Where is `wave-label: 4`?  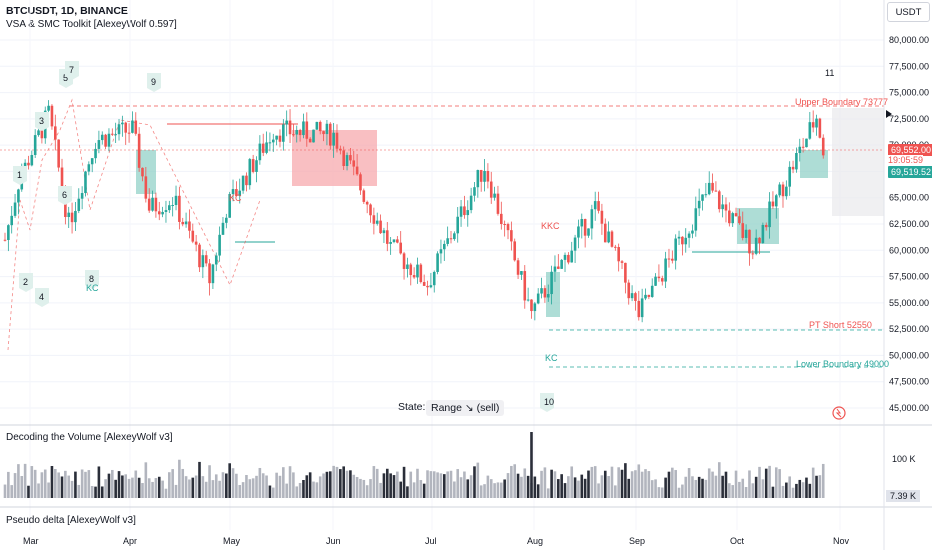 wave-label: 4 is located at coordinates (41, 297).